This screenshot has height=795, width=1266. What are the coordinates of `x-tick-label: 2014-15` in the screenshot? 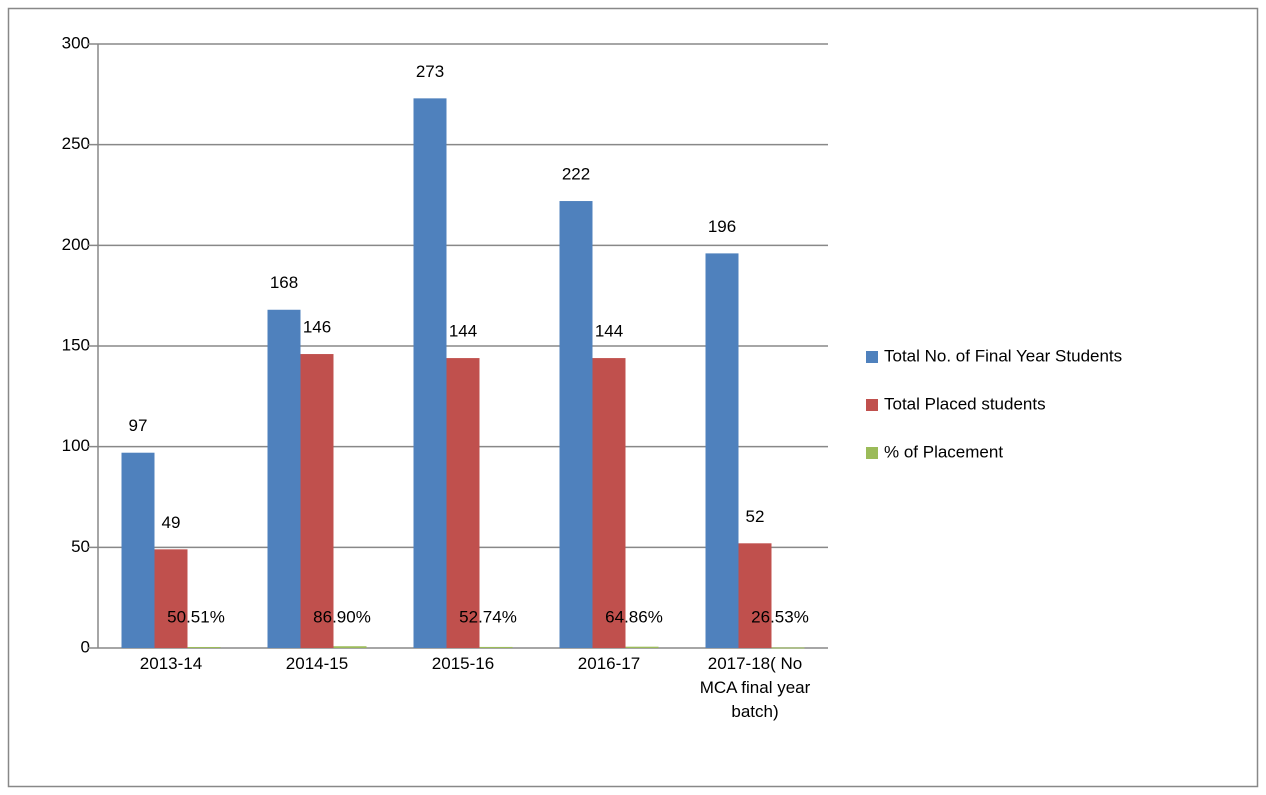 It's located at (317, 663).